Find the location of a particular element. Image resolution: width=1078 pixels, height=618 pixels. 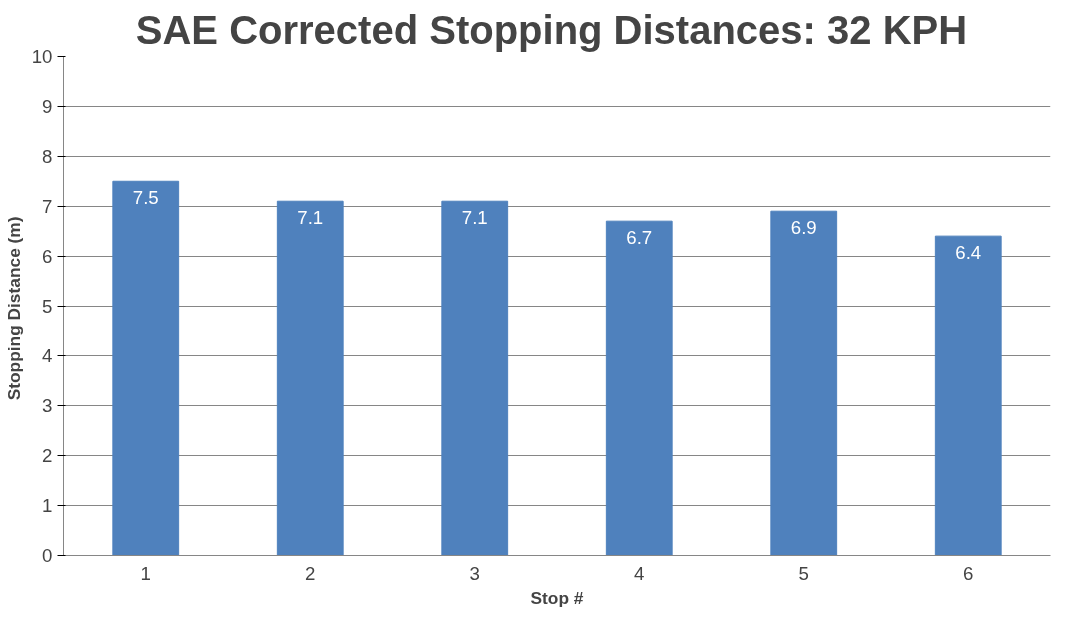

y-tick-label: 3 is located at coordinates (47, 406).